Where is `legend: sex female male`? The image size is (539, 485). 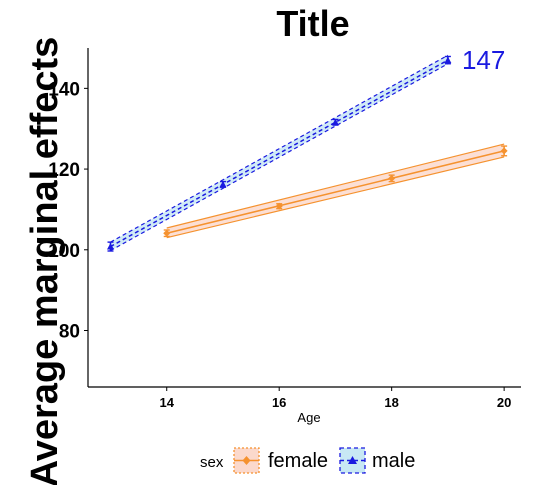 legend: sex female male is located at coordinates (307, 460).